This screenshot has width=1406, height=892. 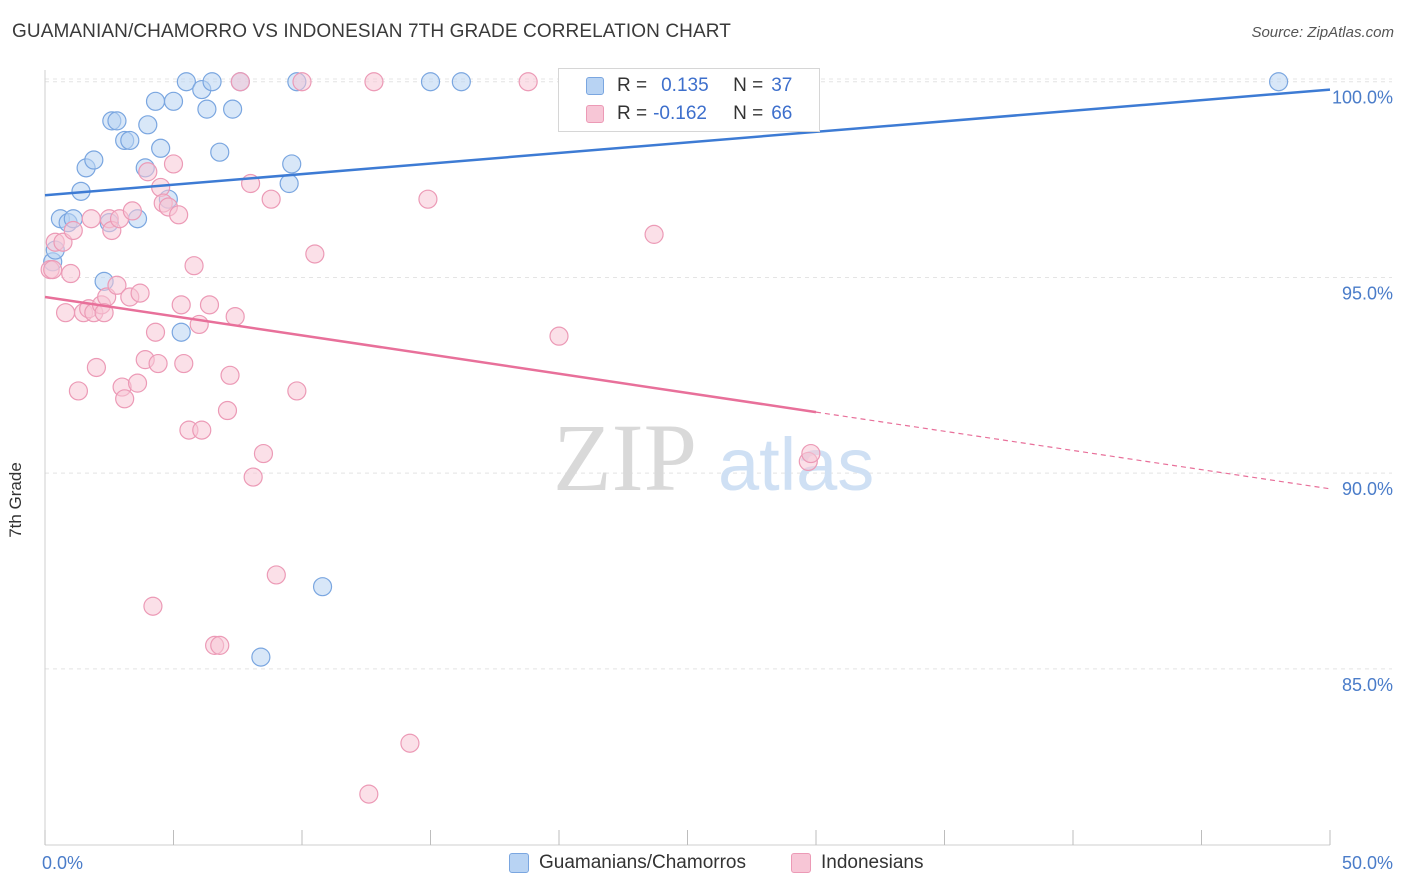 I want to click on legend-swatch-blue, so click(x=595, y=86).